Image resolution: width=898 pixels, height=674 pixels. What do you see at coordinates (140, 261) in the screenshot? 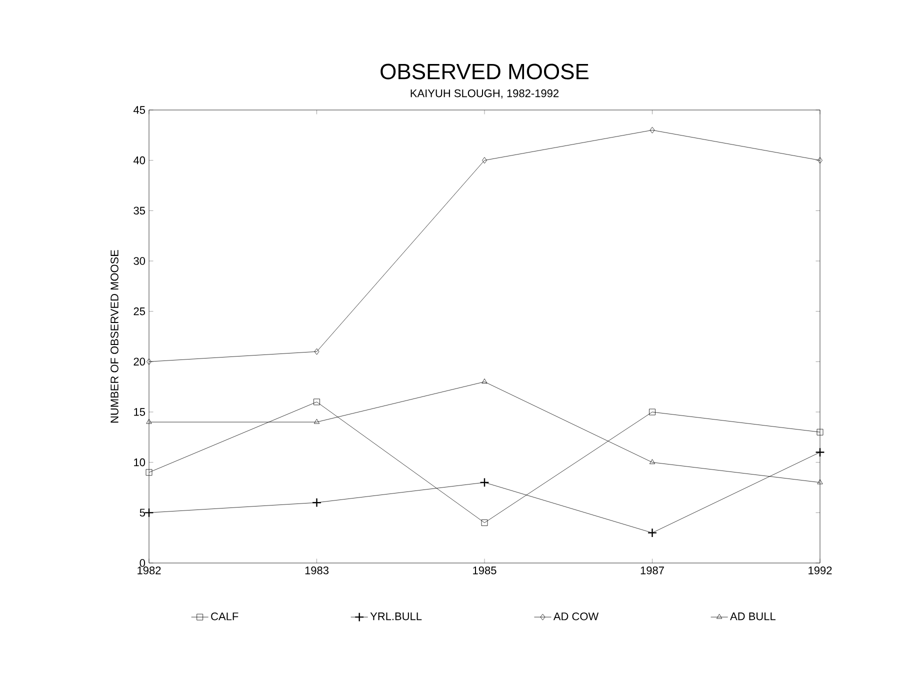
I see `y-tick-label: 30` at bounding box center [140, 261].